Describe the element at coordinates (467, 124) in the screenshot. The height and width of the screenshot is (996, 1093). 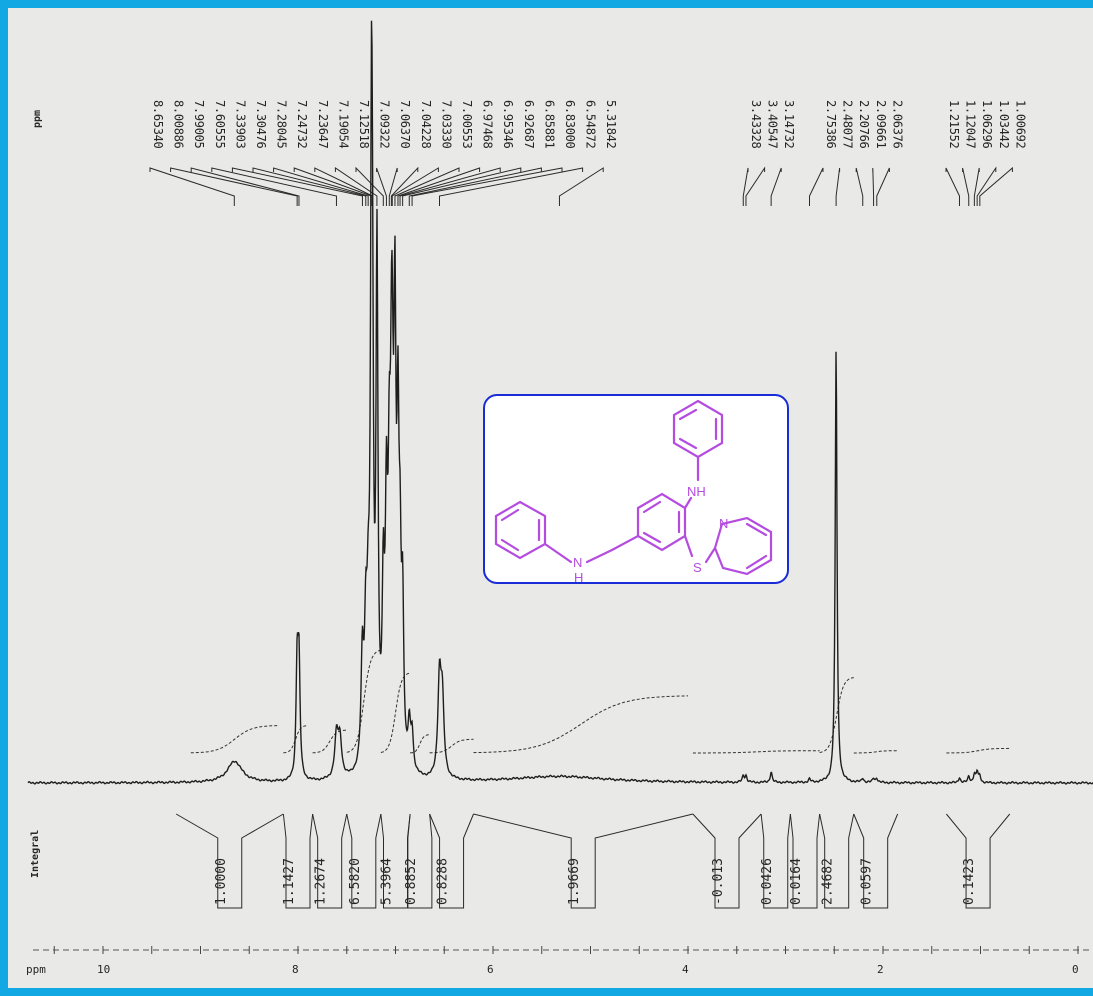
I see `peak-label: 7.00553` at that location.